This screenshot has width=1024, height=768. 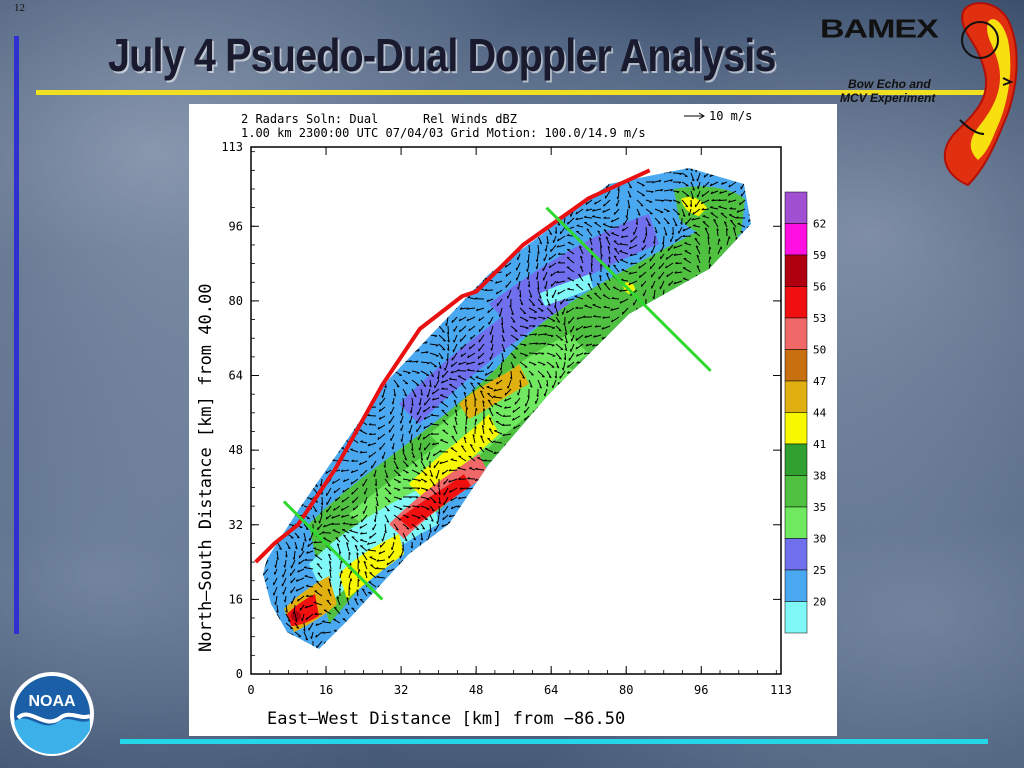 I want to click on noaa-logo-text: NOAA, so click(x=52, y=701).